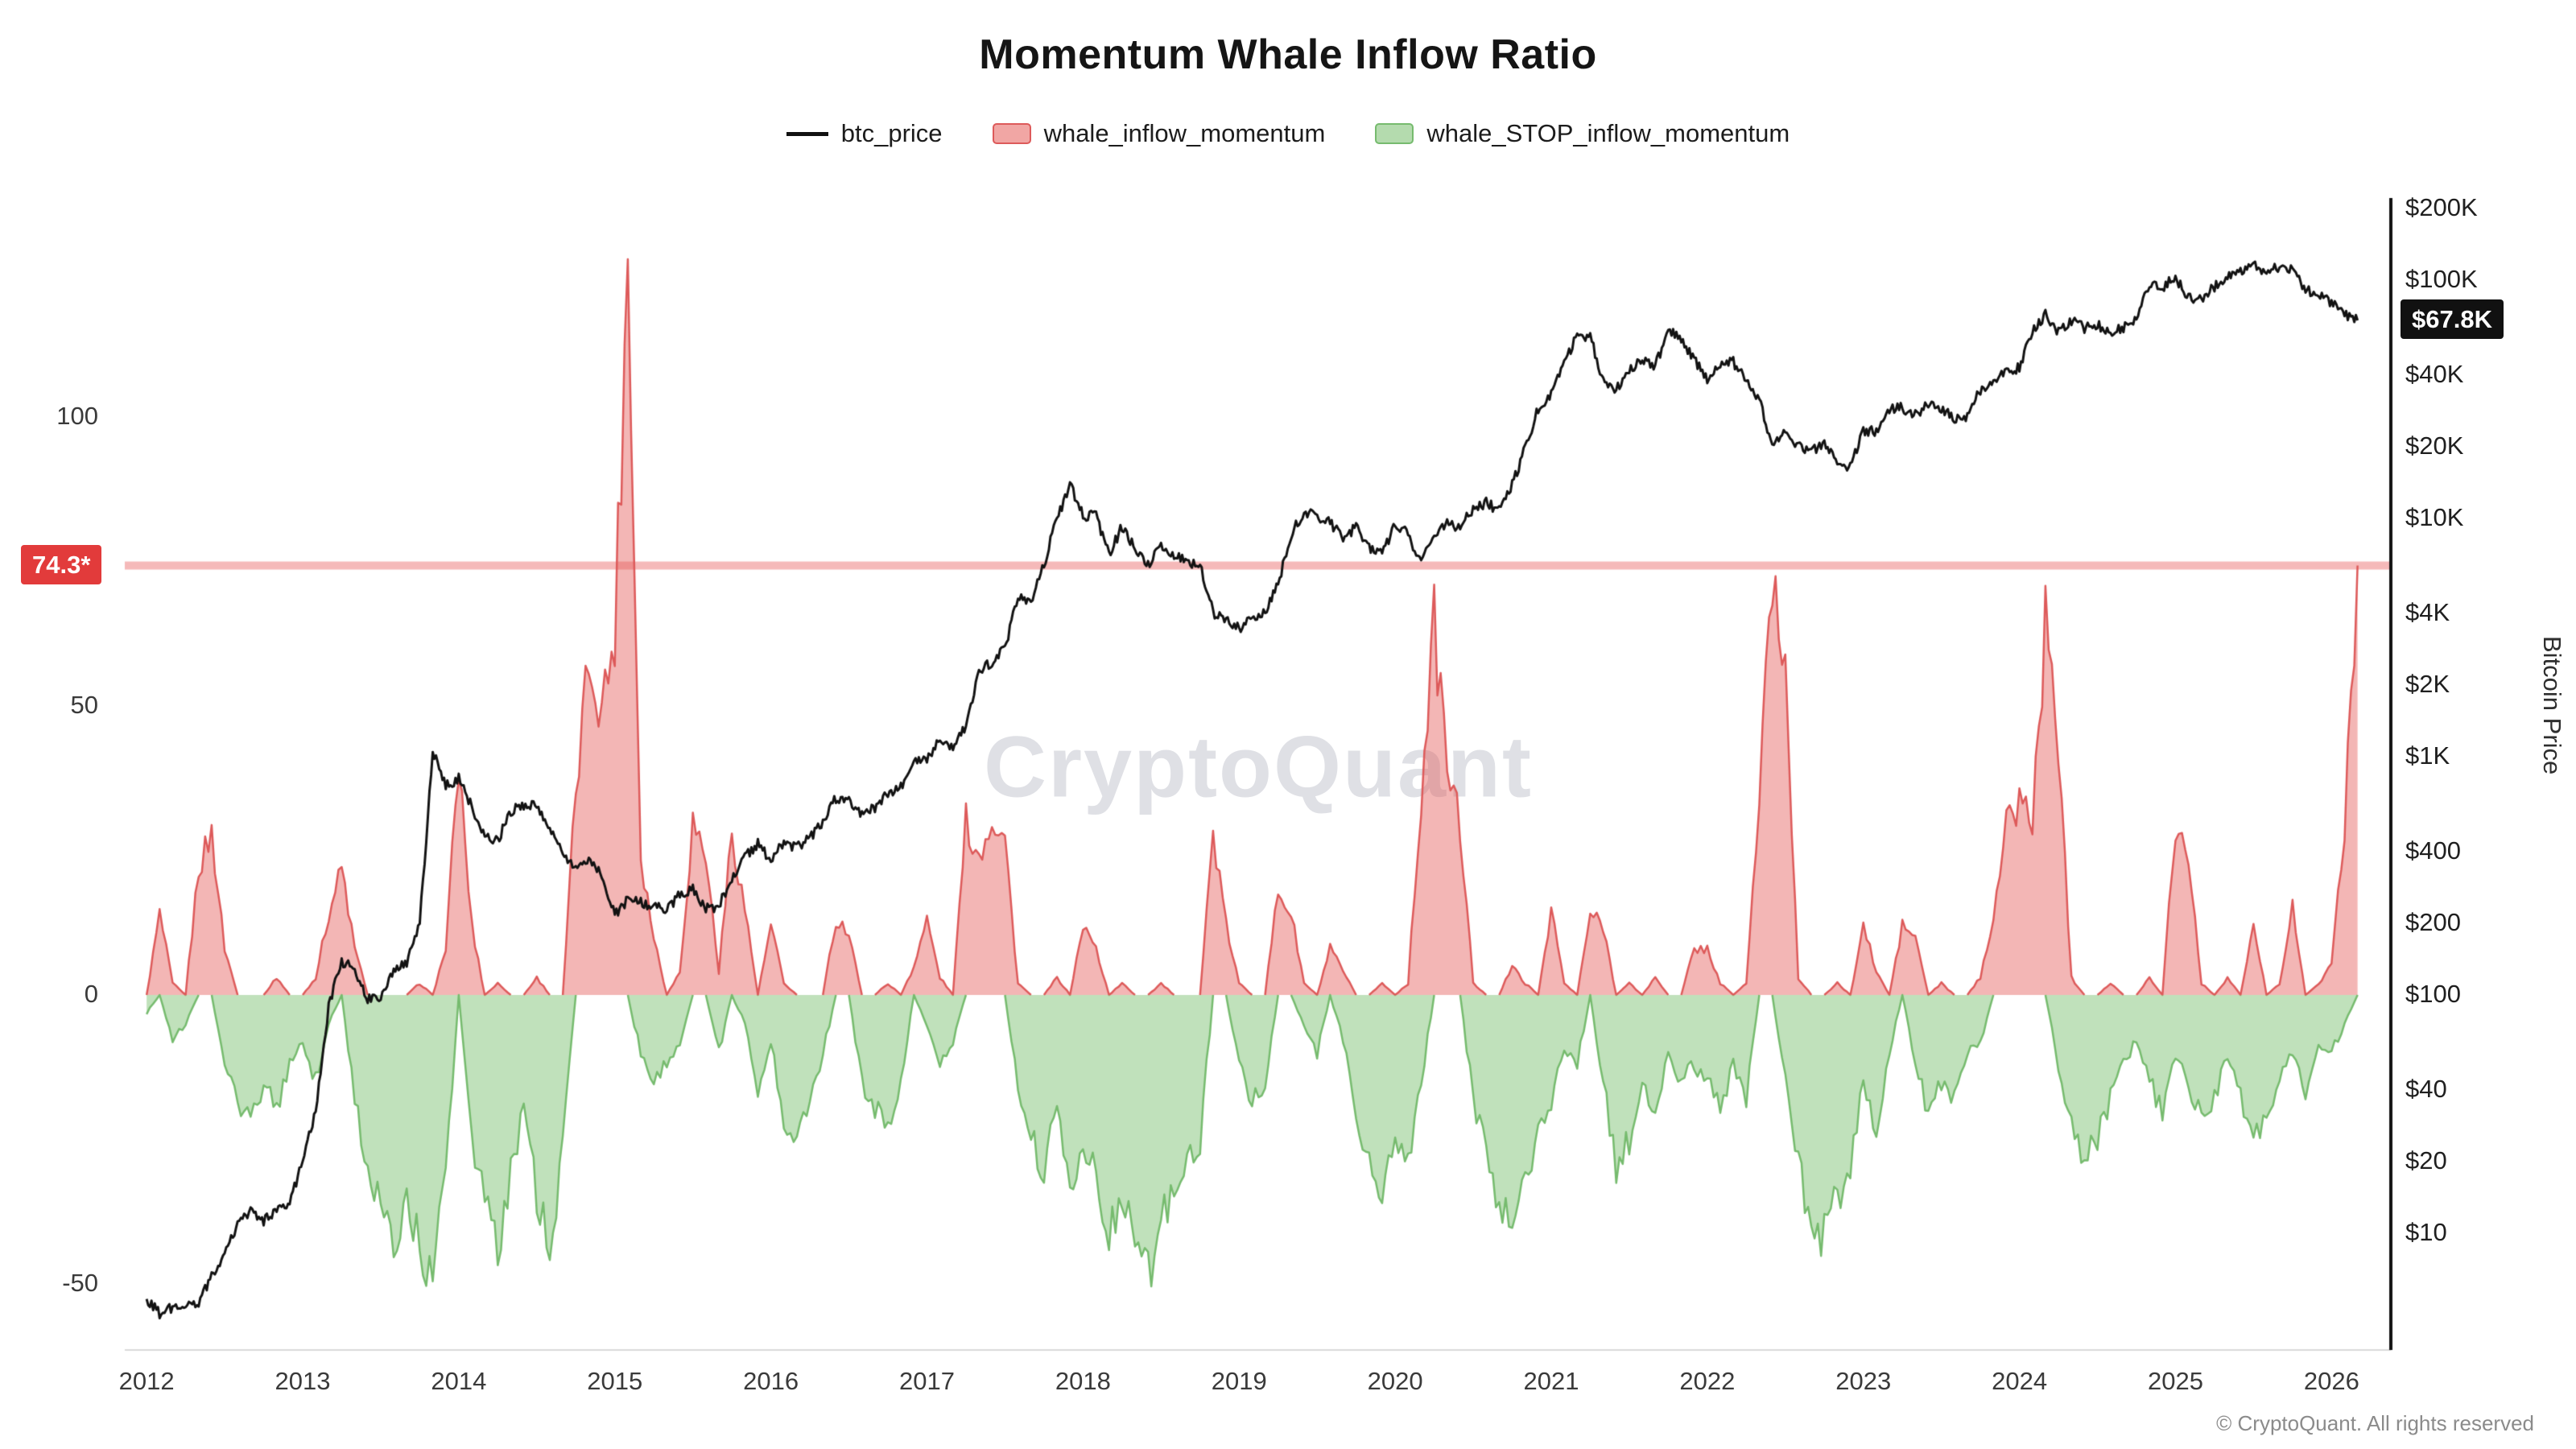 The image size is (2576, 1449). Describe the element at coordinates (2552, 705) in the screenshot. I see `right-axis-title: Bitcoin Price` at that location.